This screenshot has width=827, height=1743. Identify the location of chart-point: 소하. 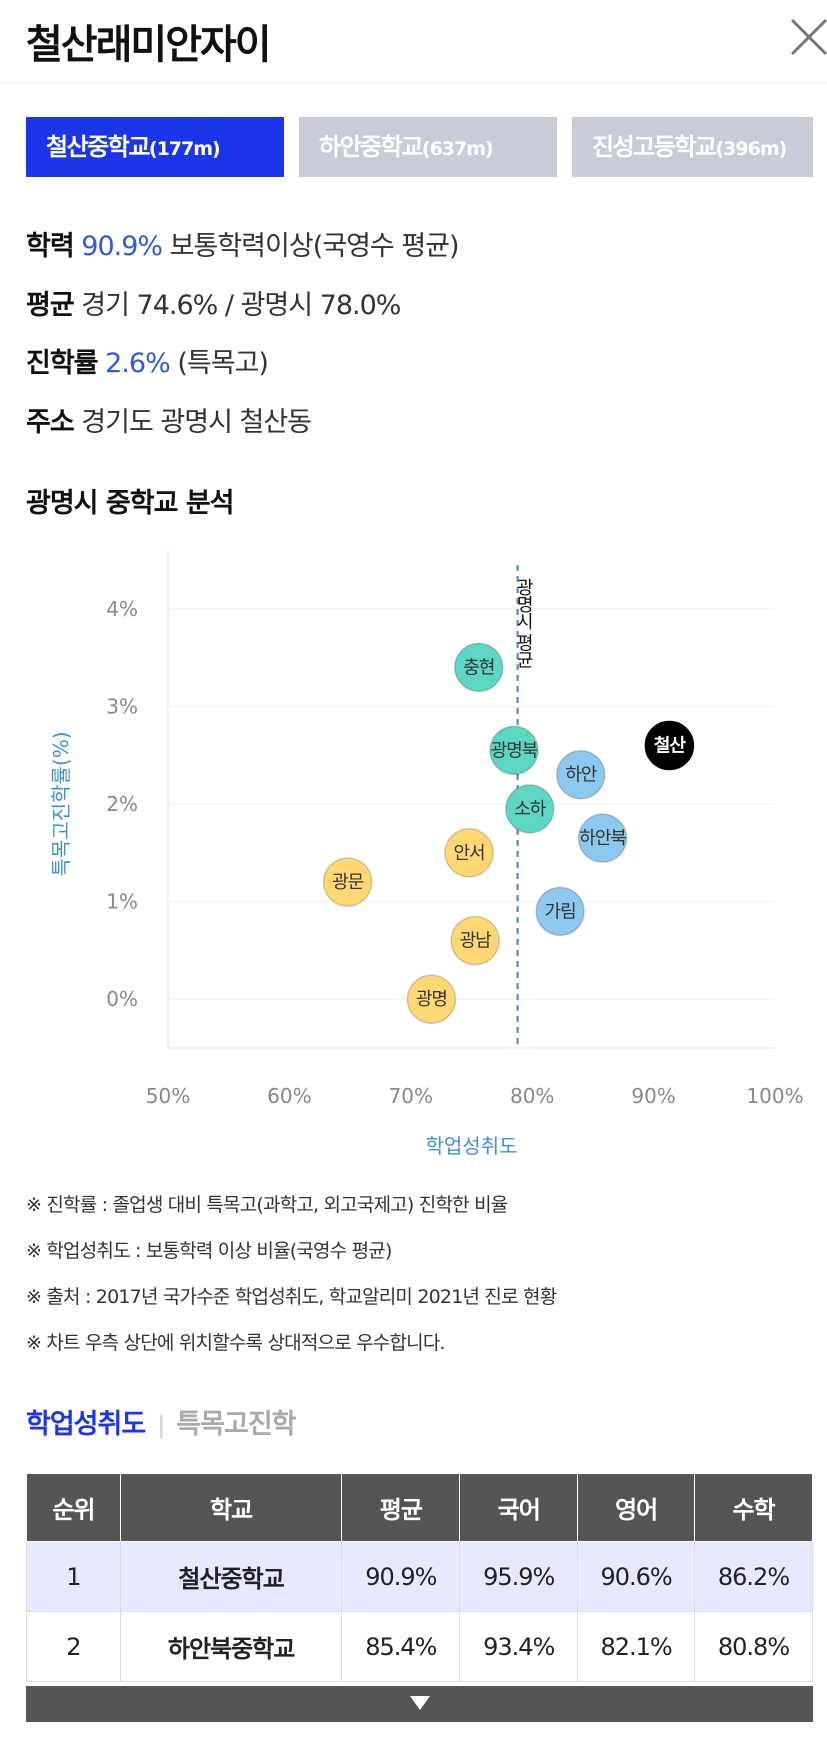
(530, 809).